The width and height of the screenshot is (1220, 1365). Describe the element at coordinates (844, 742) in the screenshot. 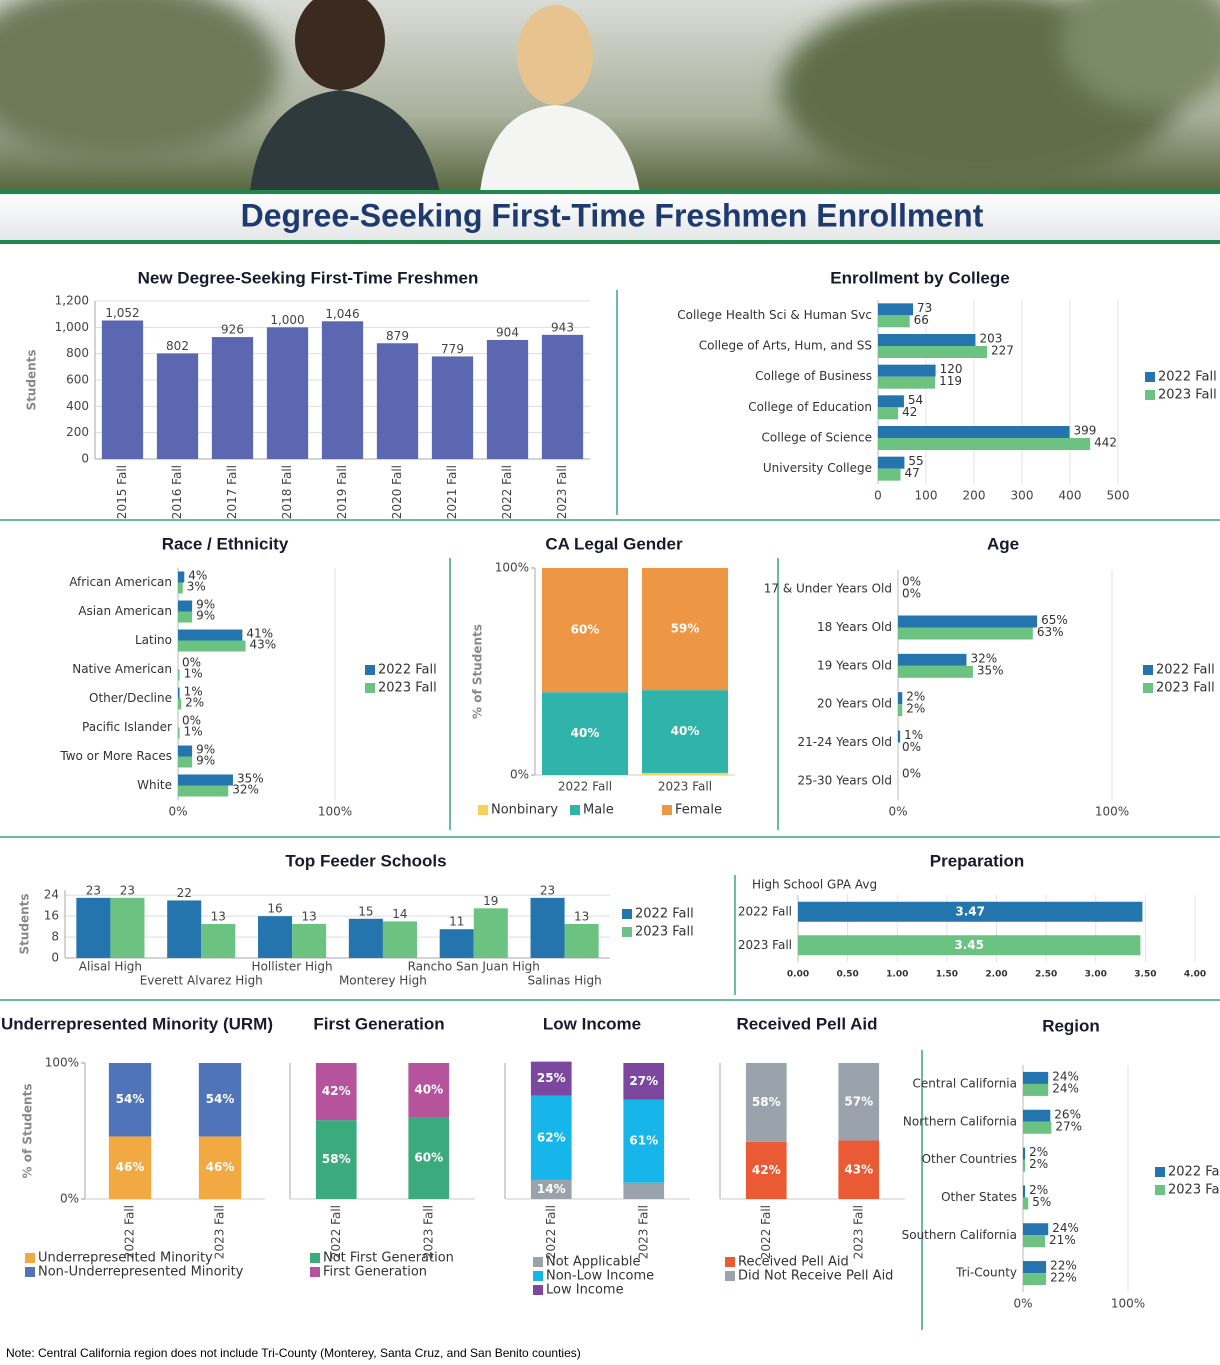

I see `y-tick-label: 21-24 Years Old` at that location.